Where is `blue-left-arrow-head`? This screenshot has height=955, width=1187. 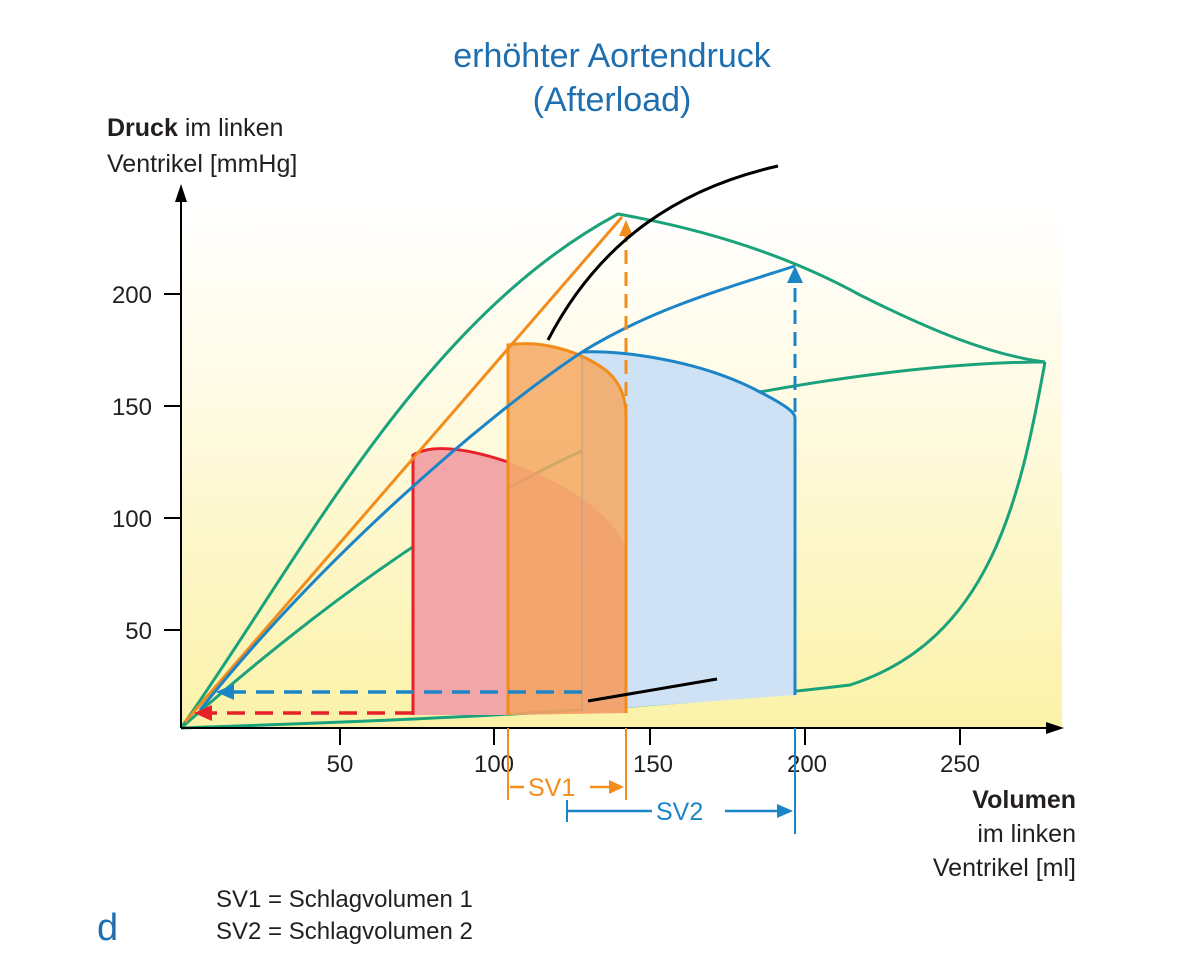
blue-left-arrow-head is located at coordinates (225, 692).